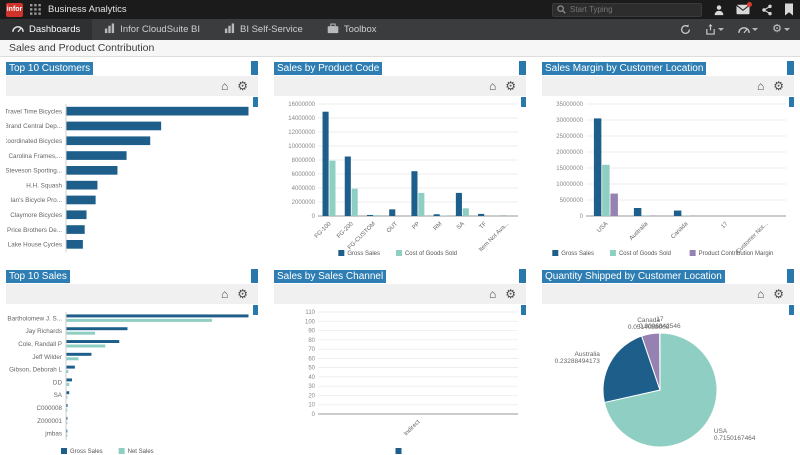  Describe the element at coordinates (417, 226) in the screenshot. I see `svg-text: PP` at that location.